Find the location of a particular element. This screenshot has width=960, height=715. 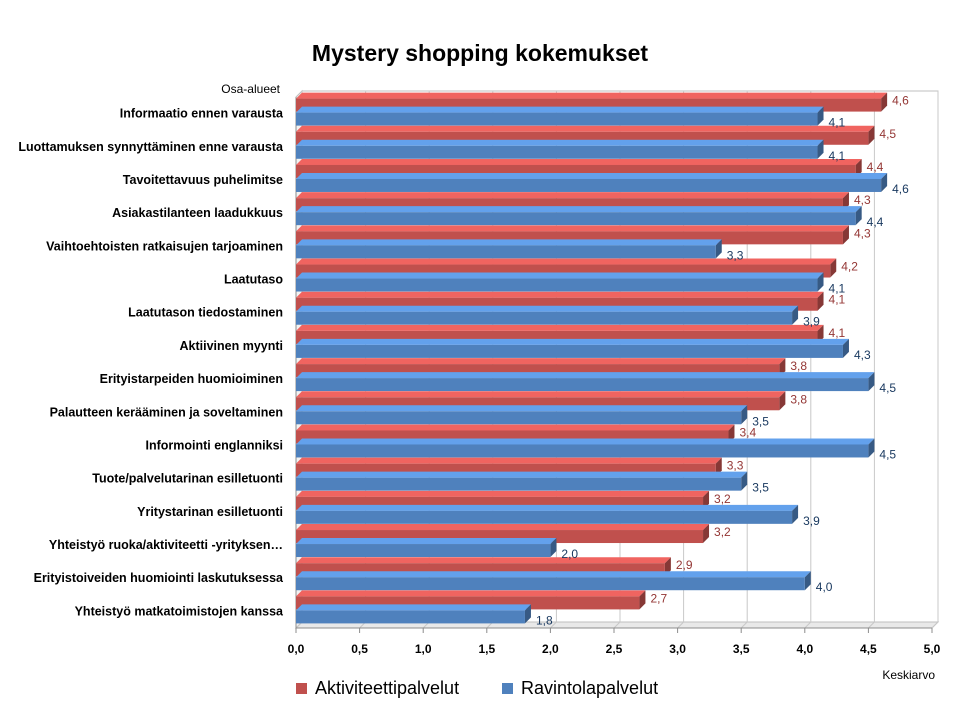

x-tick-label: 2,5 is located at coordinates (614, 649).